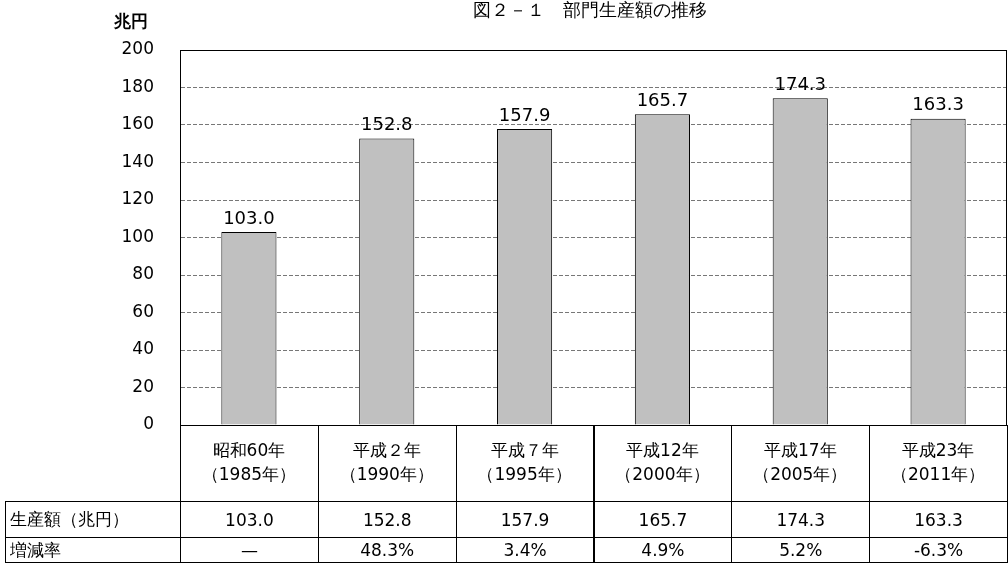  What do you see at coordinates (524, 114) in the screenshot?
I see `text: 157.9` at bounding box center [524, 114].